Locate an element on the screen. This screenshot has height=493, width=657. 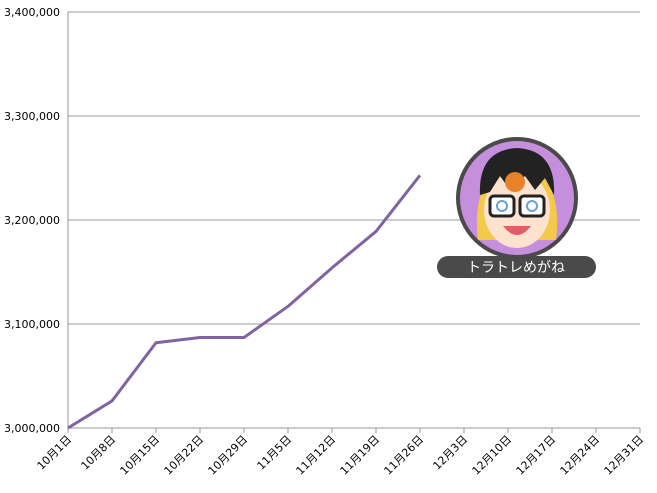
x-tick-label: 10月8日 is located at coordinates (99, 453).